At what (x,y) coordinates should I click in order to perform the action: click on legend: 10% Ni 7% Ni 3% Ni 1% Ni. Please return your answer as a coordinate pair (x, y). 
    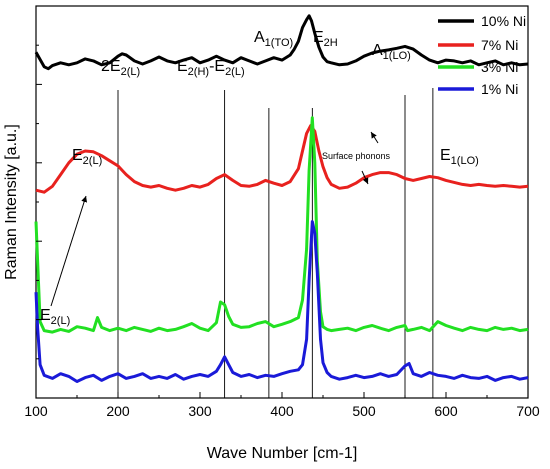
    Looking at the image, I should click on (482, 55).